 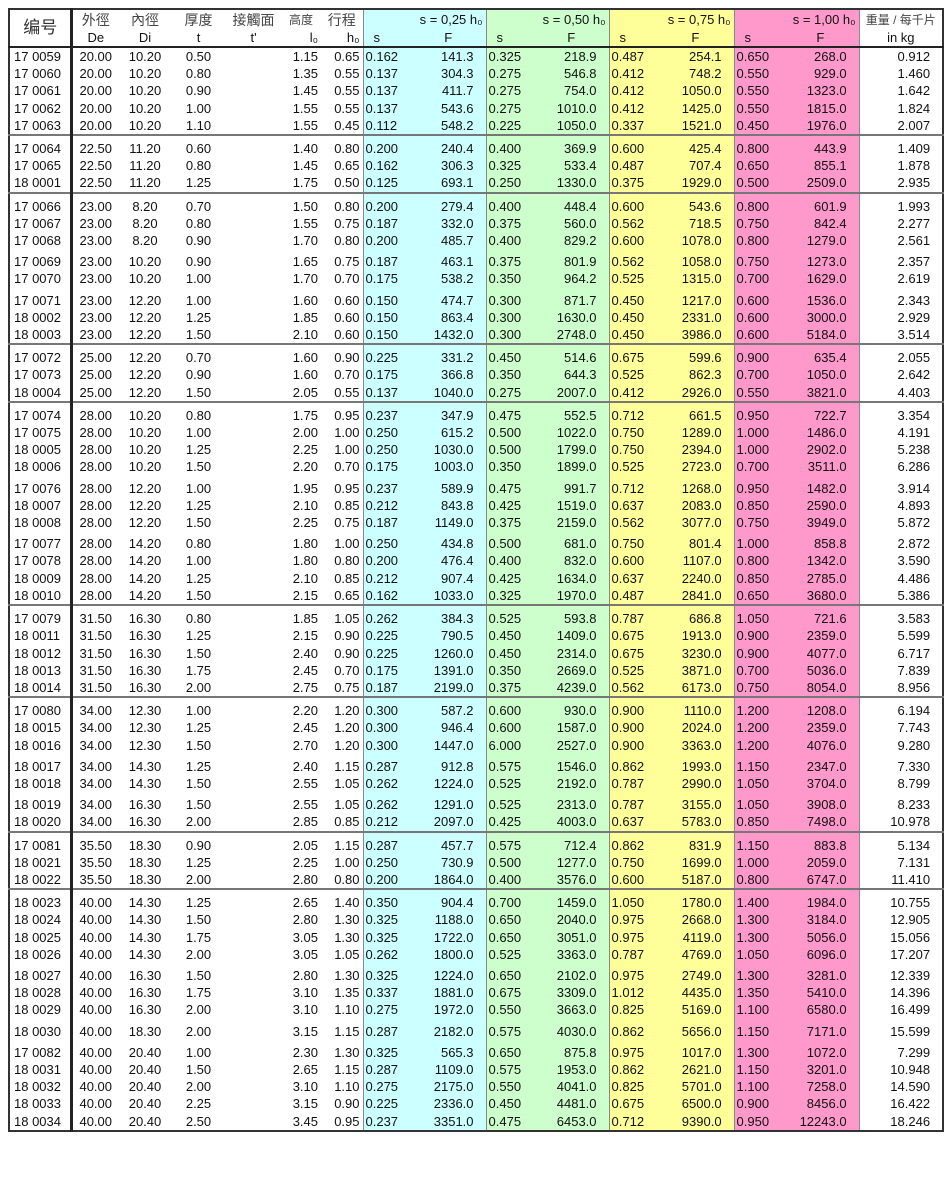 I want to click on f-075: 718.5, so click(x=696, y=223).